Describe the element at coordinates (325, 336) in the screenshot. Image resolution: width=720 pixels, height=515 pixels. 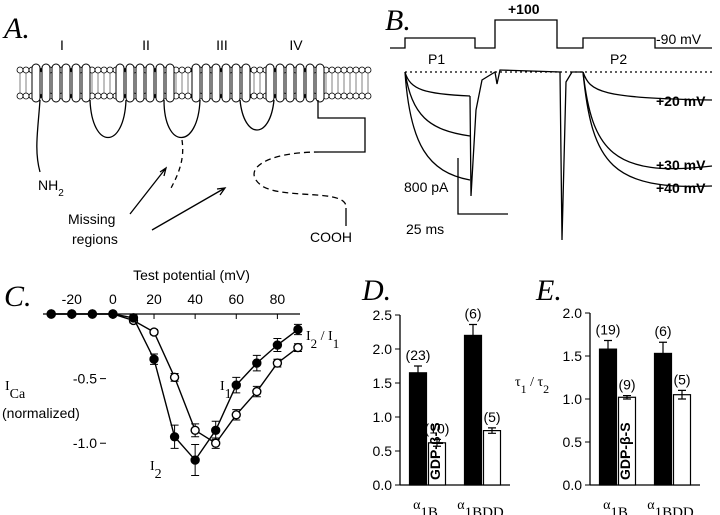
I see `text-part: / I` at that location.